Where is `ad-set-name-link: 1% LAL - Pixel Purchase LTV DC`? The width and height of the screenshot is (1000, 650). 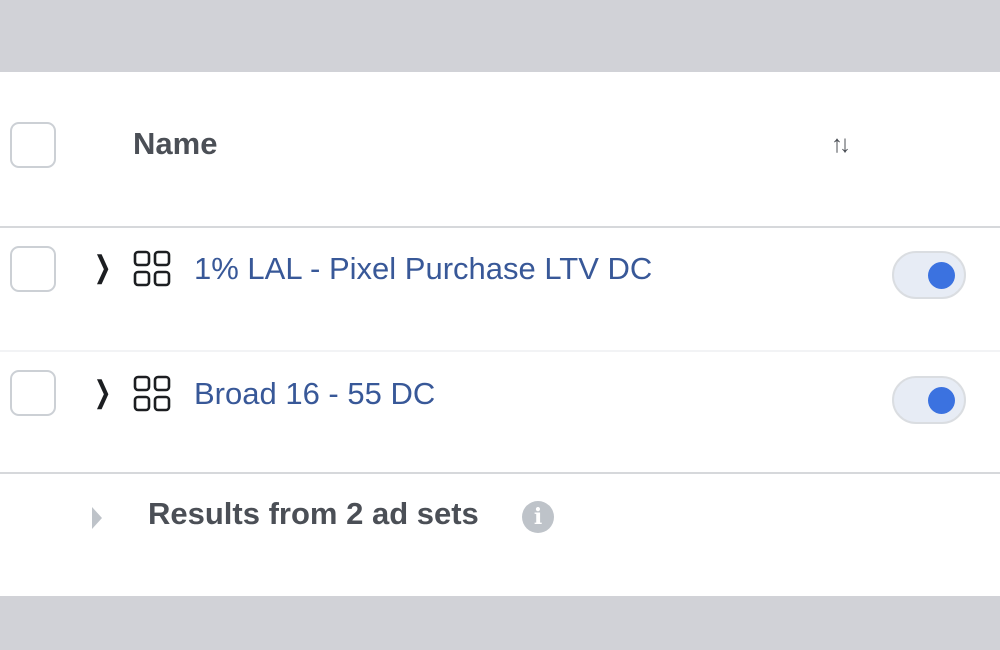 ad-set-name-link: 1% LAL - Pixel Purchase LTV DC is located at coordinates (423, 268).